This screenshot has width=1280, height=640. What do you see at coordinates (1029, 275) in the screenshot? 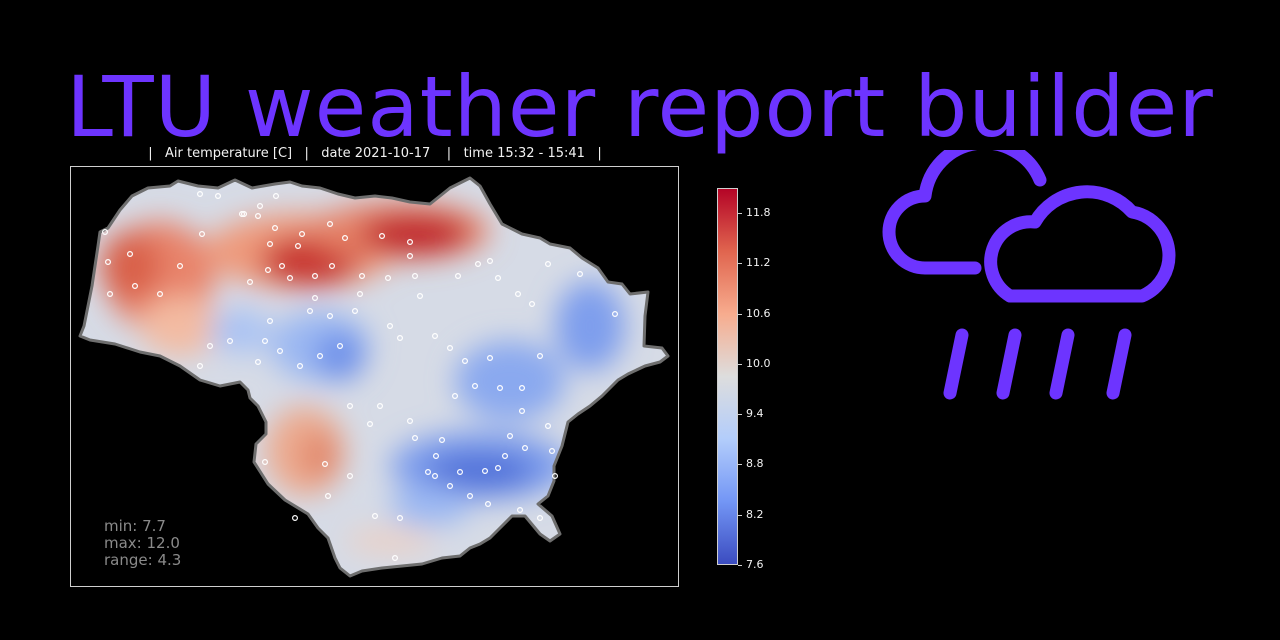
I see `cloud-rain-icon` at bounding box center [1029, 275].